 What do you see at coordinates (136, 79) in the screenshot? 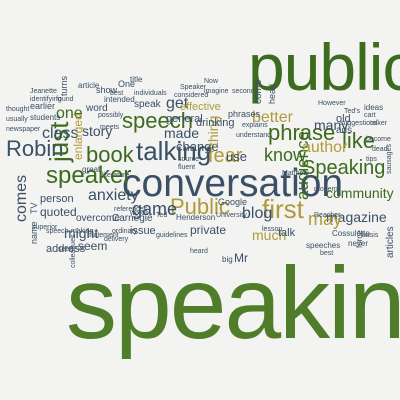
I see `word-title: title` at bounding box center [136, 79].